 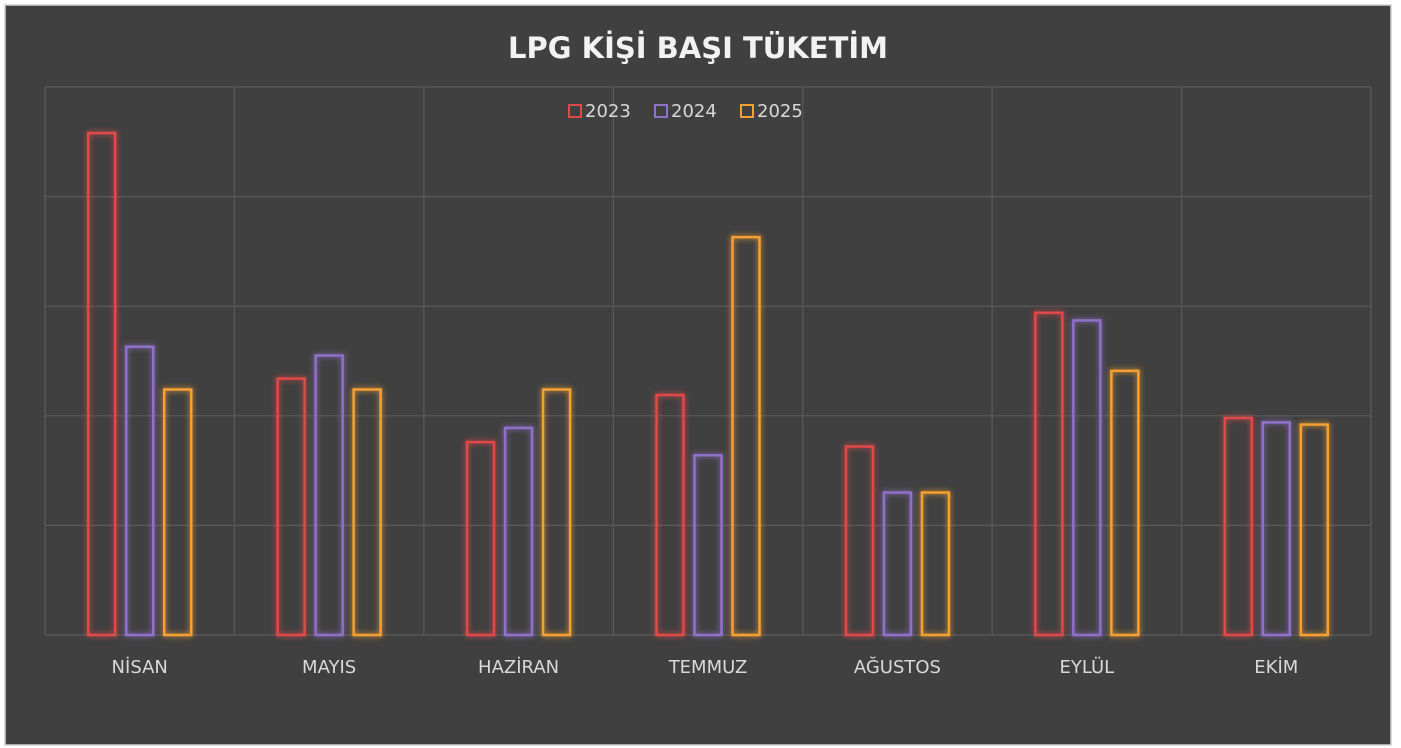 What do you see at coordinates (1087, 667) in the screenshot?
I see `x-tick-label: EYLÜL` at bounding box center [1087, 667].